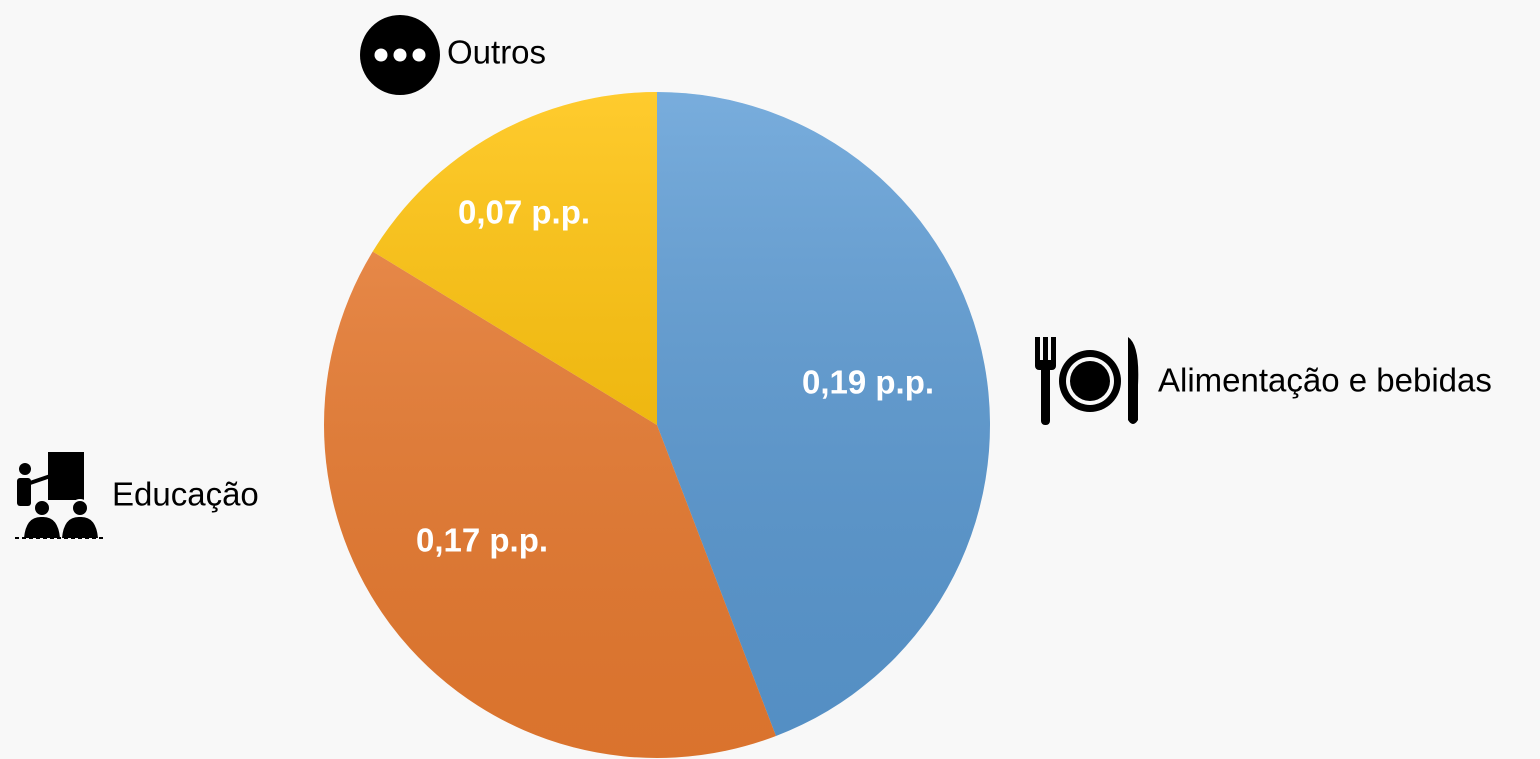 This screenshot has width=1540, height=759. I want to click on icon-food, so click(1087, 381).